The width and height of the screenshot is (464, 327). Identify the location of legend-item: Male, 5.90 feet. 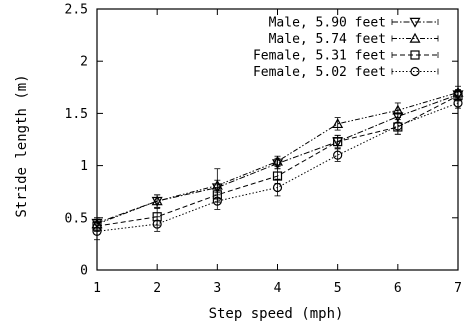
(354, 23).